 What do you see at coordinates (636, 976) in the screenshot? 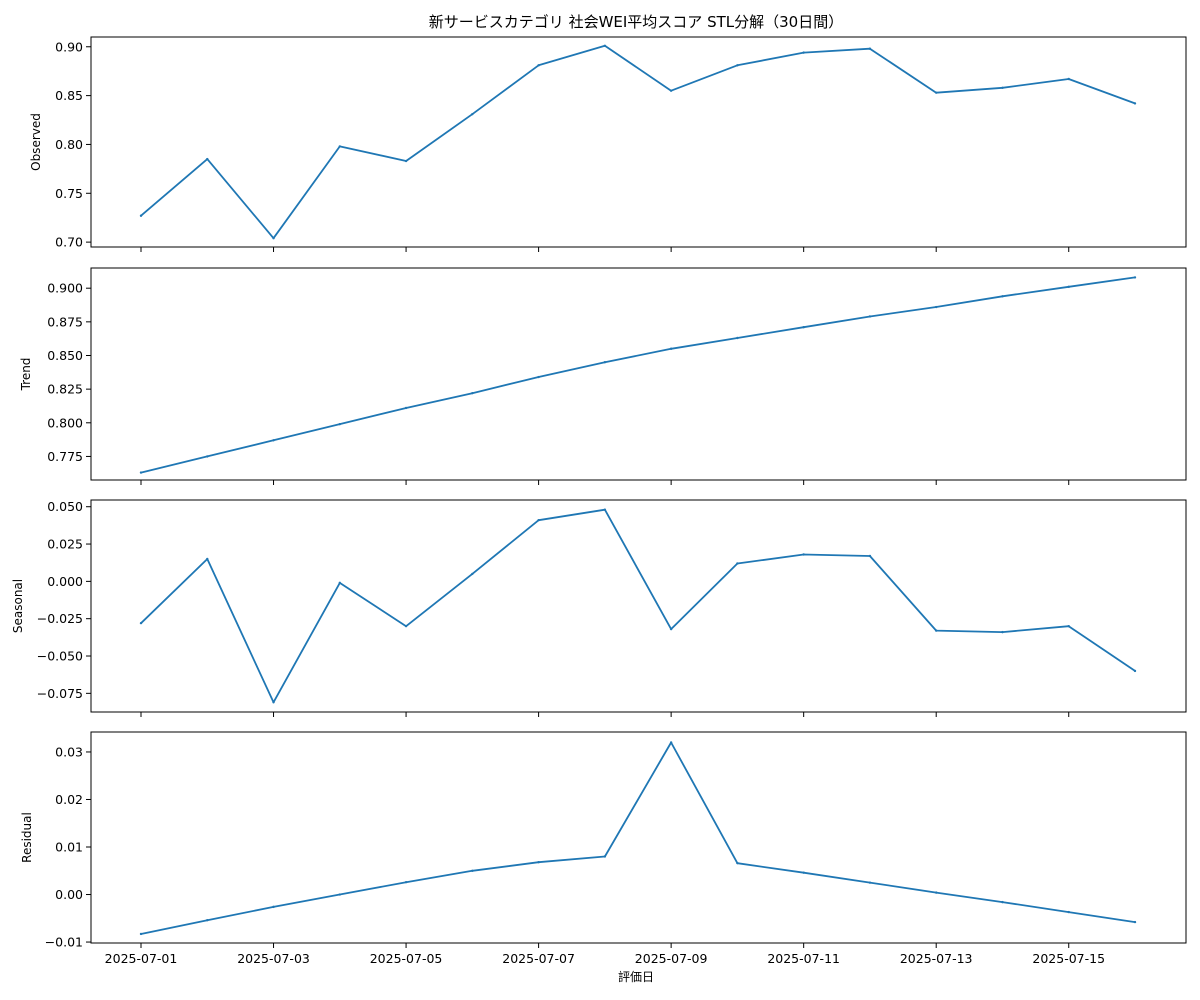
I see `x-axis-label: 評価日` at bounding box center [636, 976].